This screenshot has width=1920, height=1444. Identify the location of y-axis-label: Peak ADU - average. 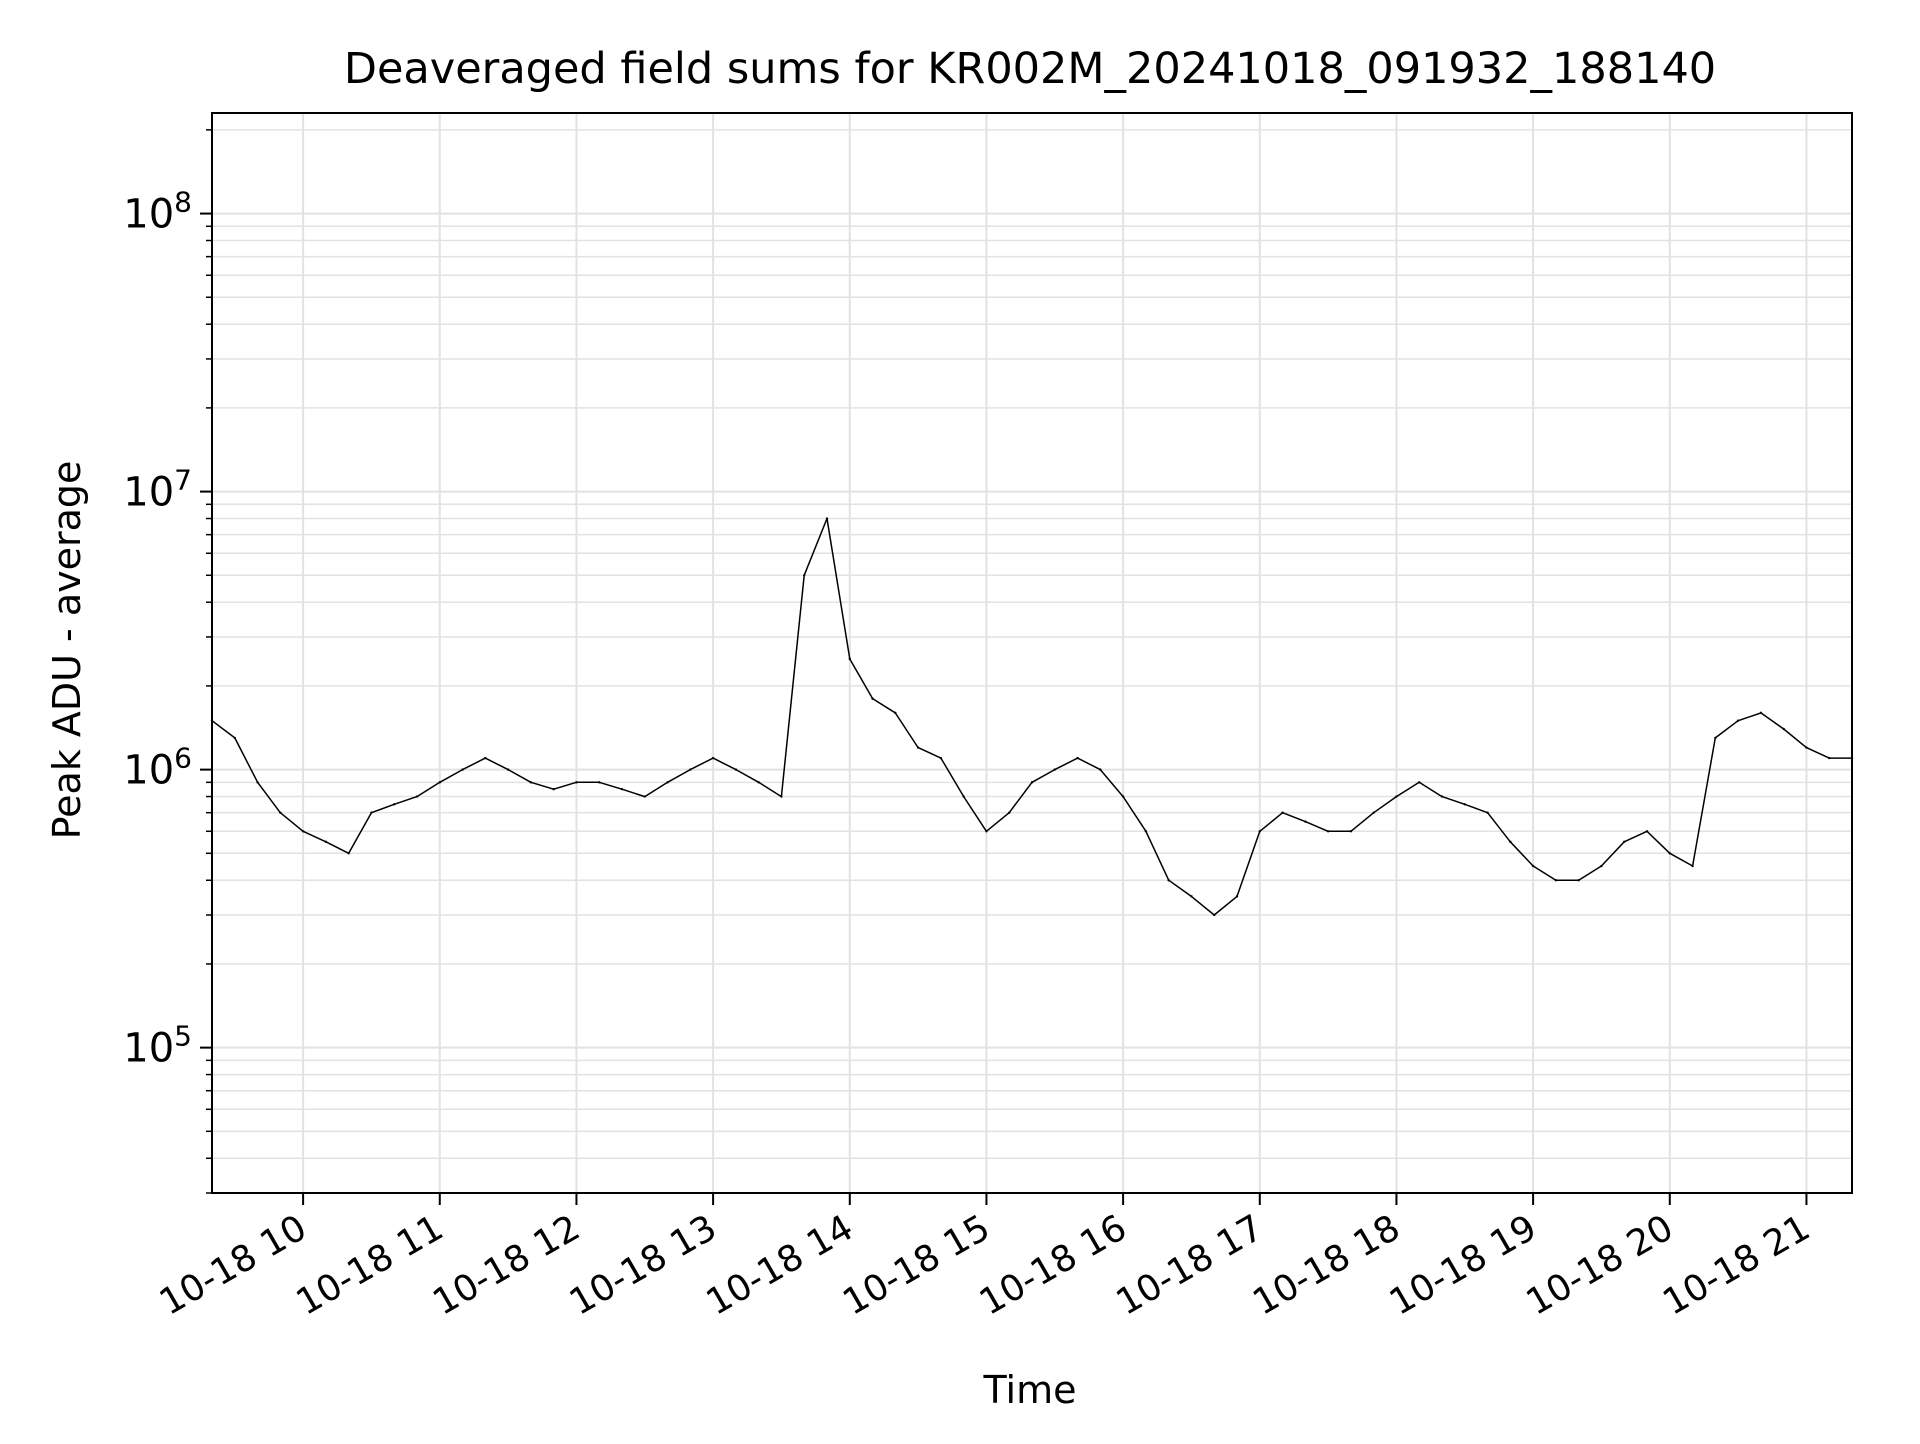
(67, 650).